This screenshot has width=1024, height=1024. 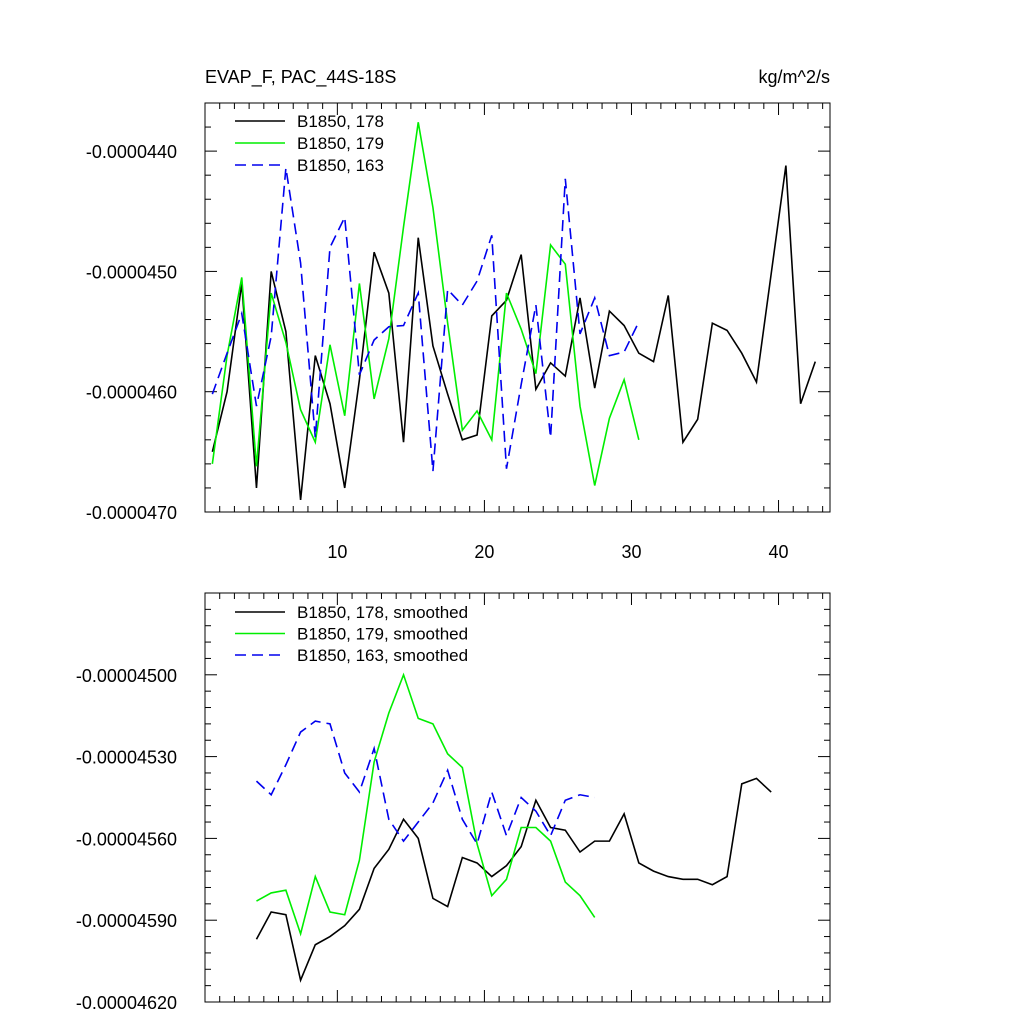 I want to click on p0-x-tick-label: 10, so click(x=337, y=552).